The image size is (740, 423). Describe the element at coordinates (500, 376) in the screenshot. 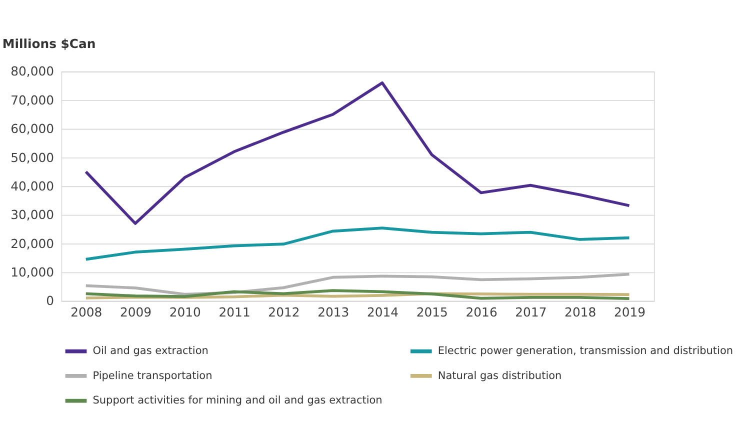

I see `legend-label: Natural gas distribution` at that location.